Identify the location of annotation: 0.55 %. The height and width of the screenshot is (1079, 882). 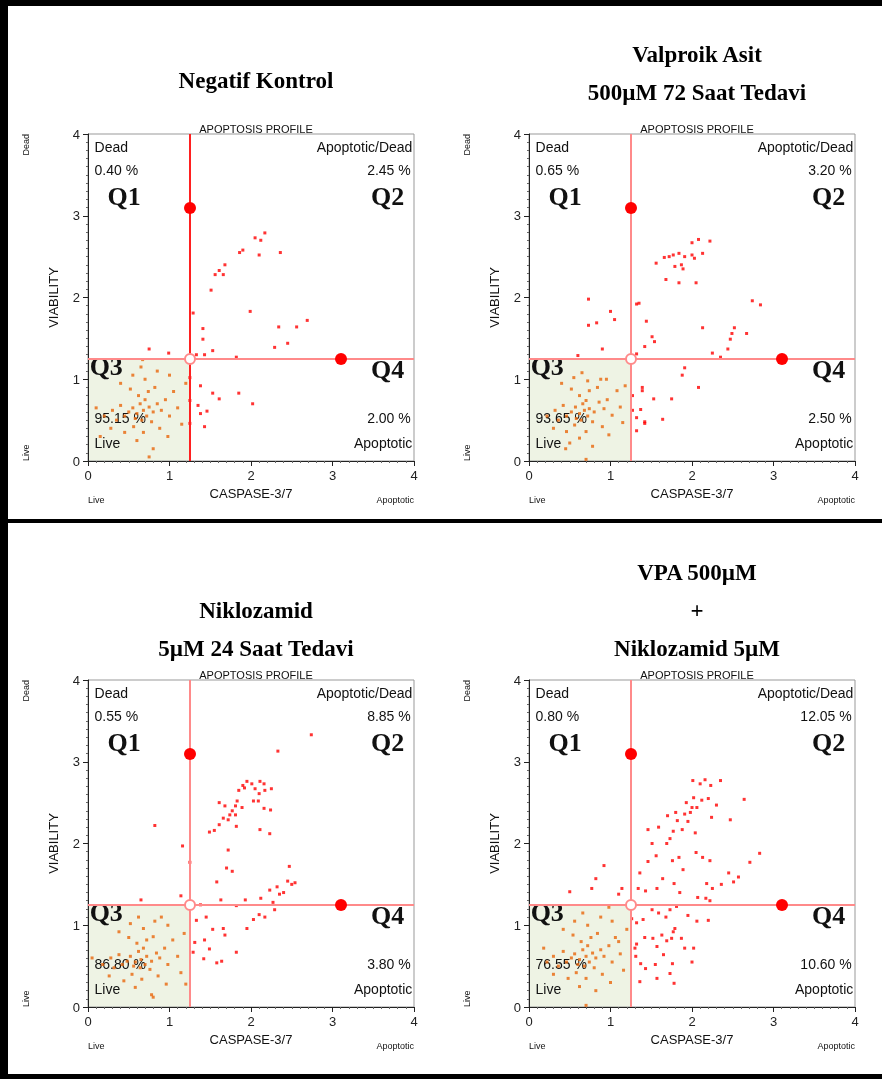
(116, 715).